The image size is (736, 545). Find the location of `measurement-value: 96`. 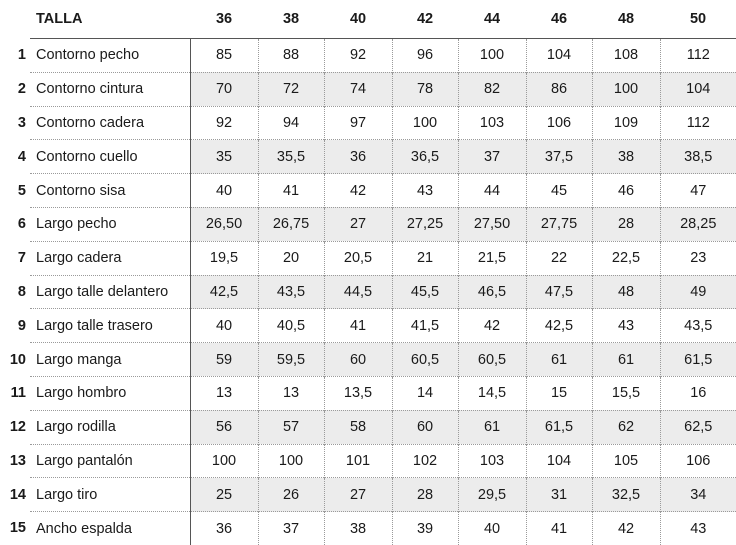

measurement-value: 96 is located at coordinates (425, 55).